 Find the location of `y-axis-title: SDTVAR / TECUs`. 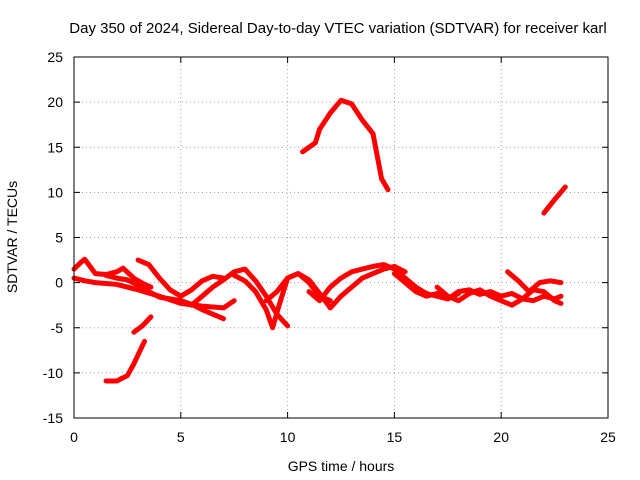

y-axis-title: SDTVAR / TECUs is located at coordinates (12, 237).